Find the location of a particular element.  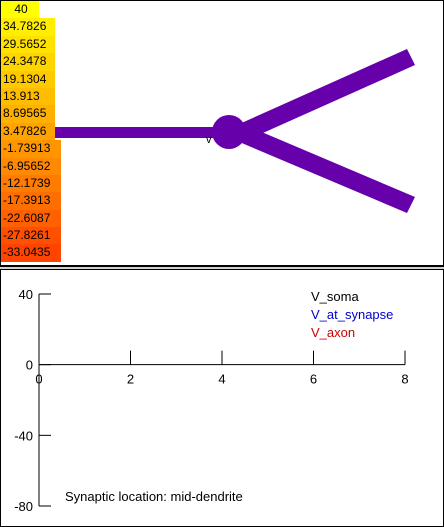

legend-entry: V_at_synapse is located at coordinates (352, 314).